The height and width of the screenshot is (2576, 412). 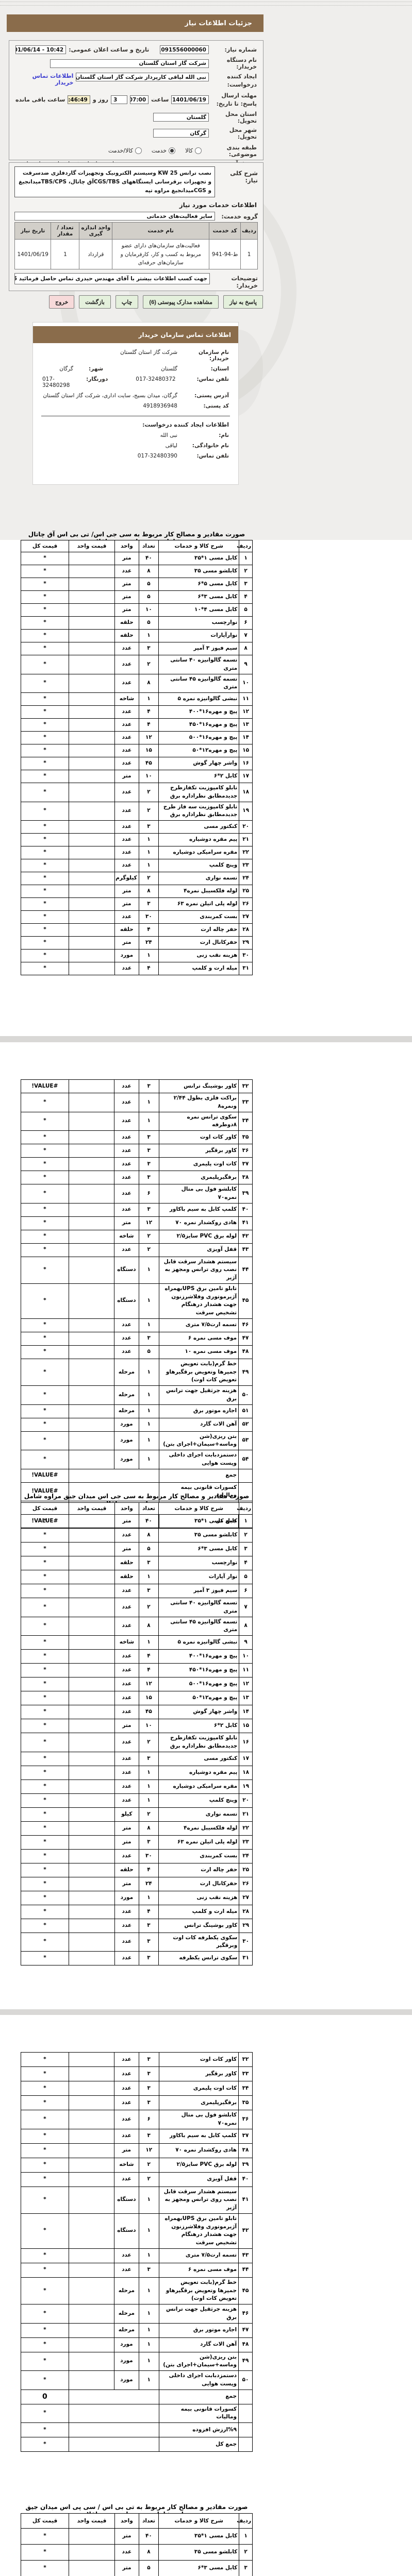 What do you see at coordinates (157, 456) in the screenshot?
I see `creator-phone-value: 017-32480390` at bounding box center [157, 456].